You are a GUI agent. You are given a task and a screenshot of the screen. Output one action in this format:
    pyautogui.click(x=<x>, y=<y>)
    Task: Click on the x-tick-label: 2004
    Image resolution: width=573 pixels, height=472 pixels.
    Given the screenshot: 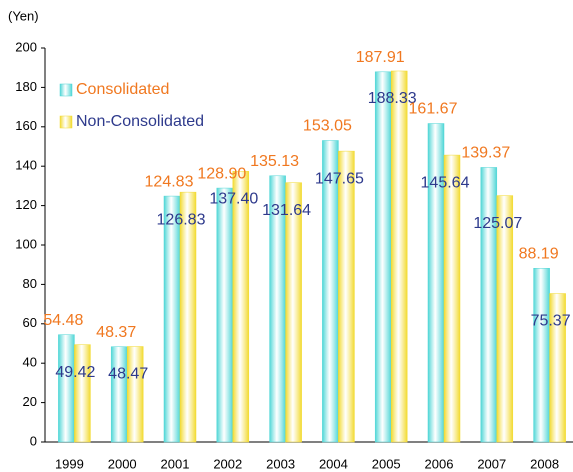 What is the action you would take?
    pyautogui.click(x=333, y=463)
    